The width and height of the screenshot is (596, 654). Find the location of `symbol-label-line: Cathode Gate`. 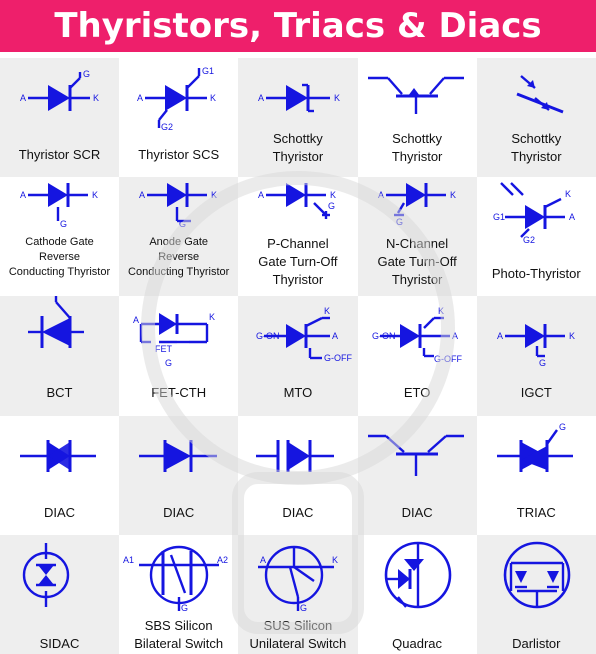

symbol-label-line: Cathode Gate is located at coordinates (59, 242).